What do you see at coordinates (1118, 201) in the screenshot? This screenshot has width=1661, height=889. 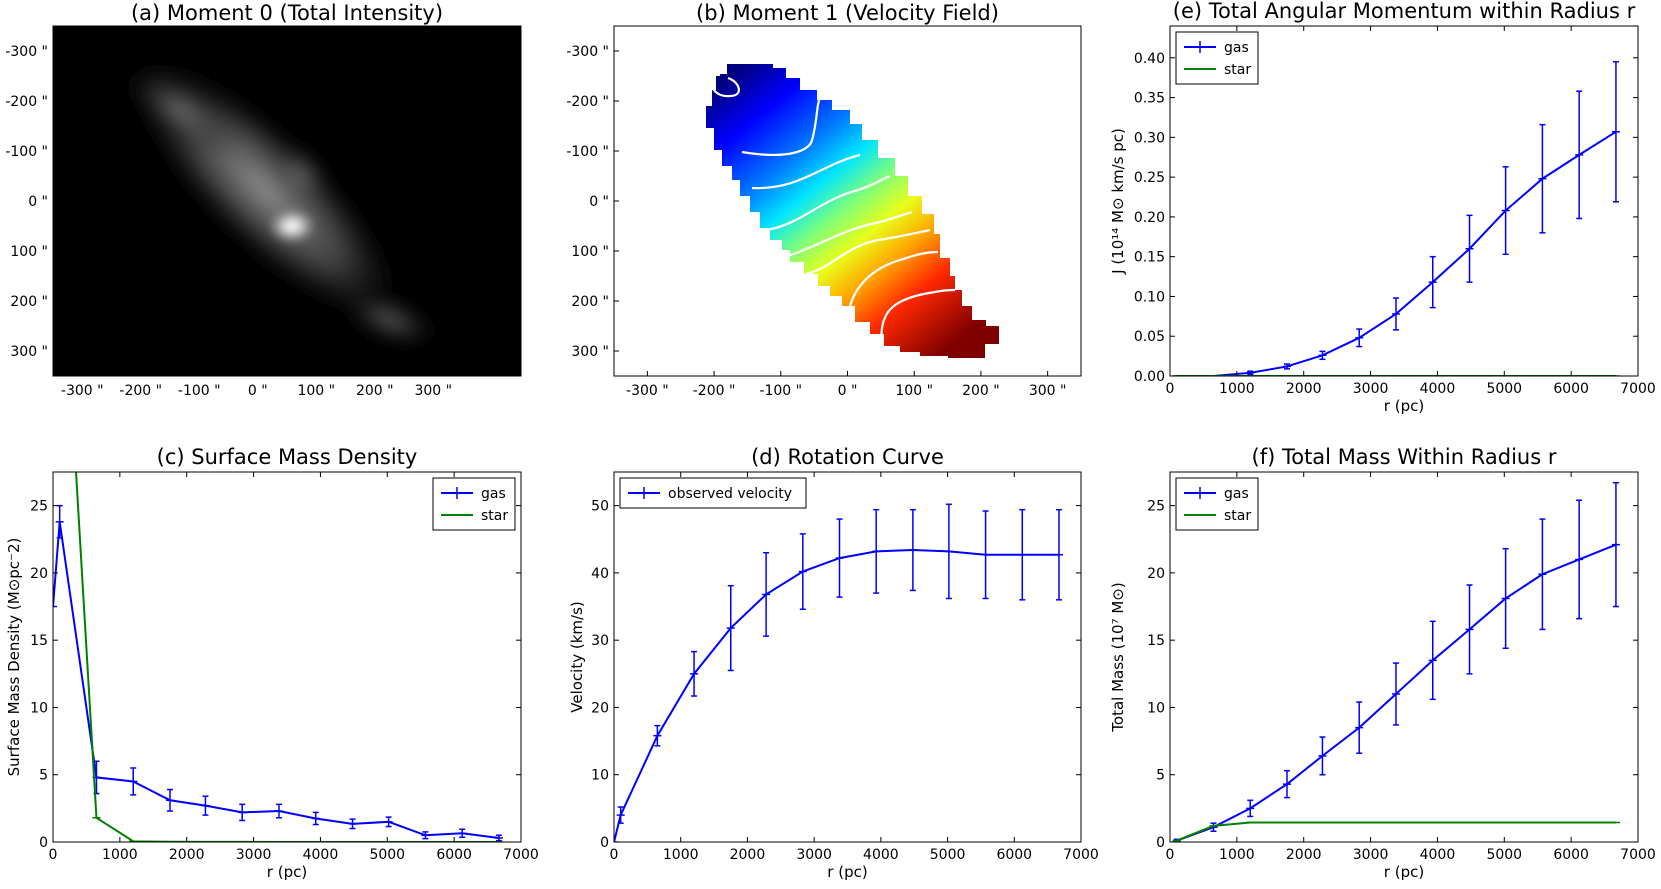 I see `y-axis-label: J (10¹⁴ M⊙ km/s pc)` at bounding box center [1118, 201].